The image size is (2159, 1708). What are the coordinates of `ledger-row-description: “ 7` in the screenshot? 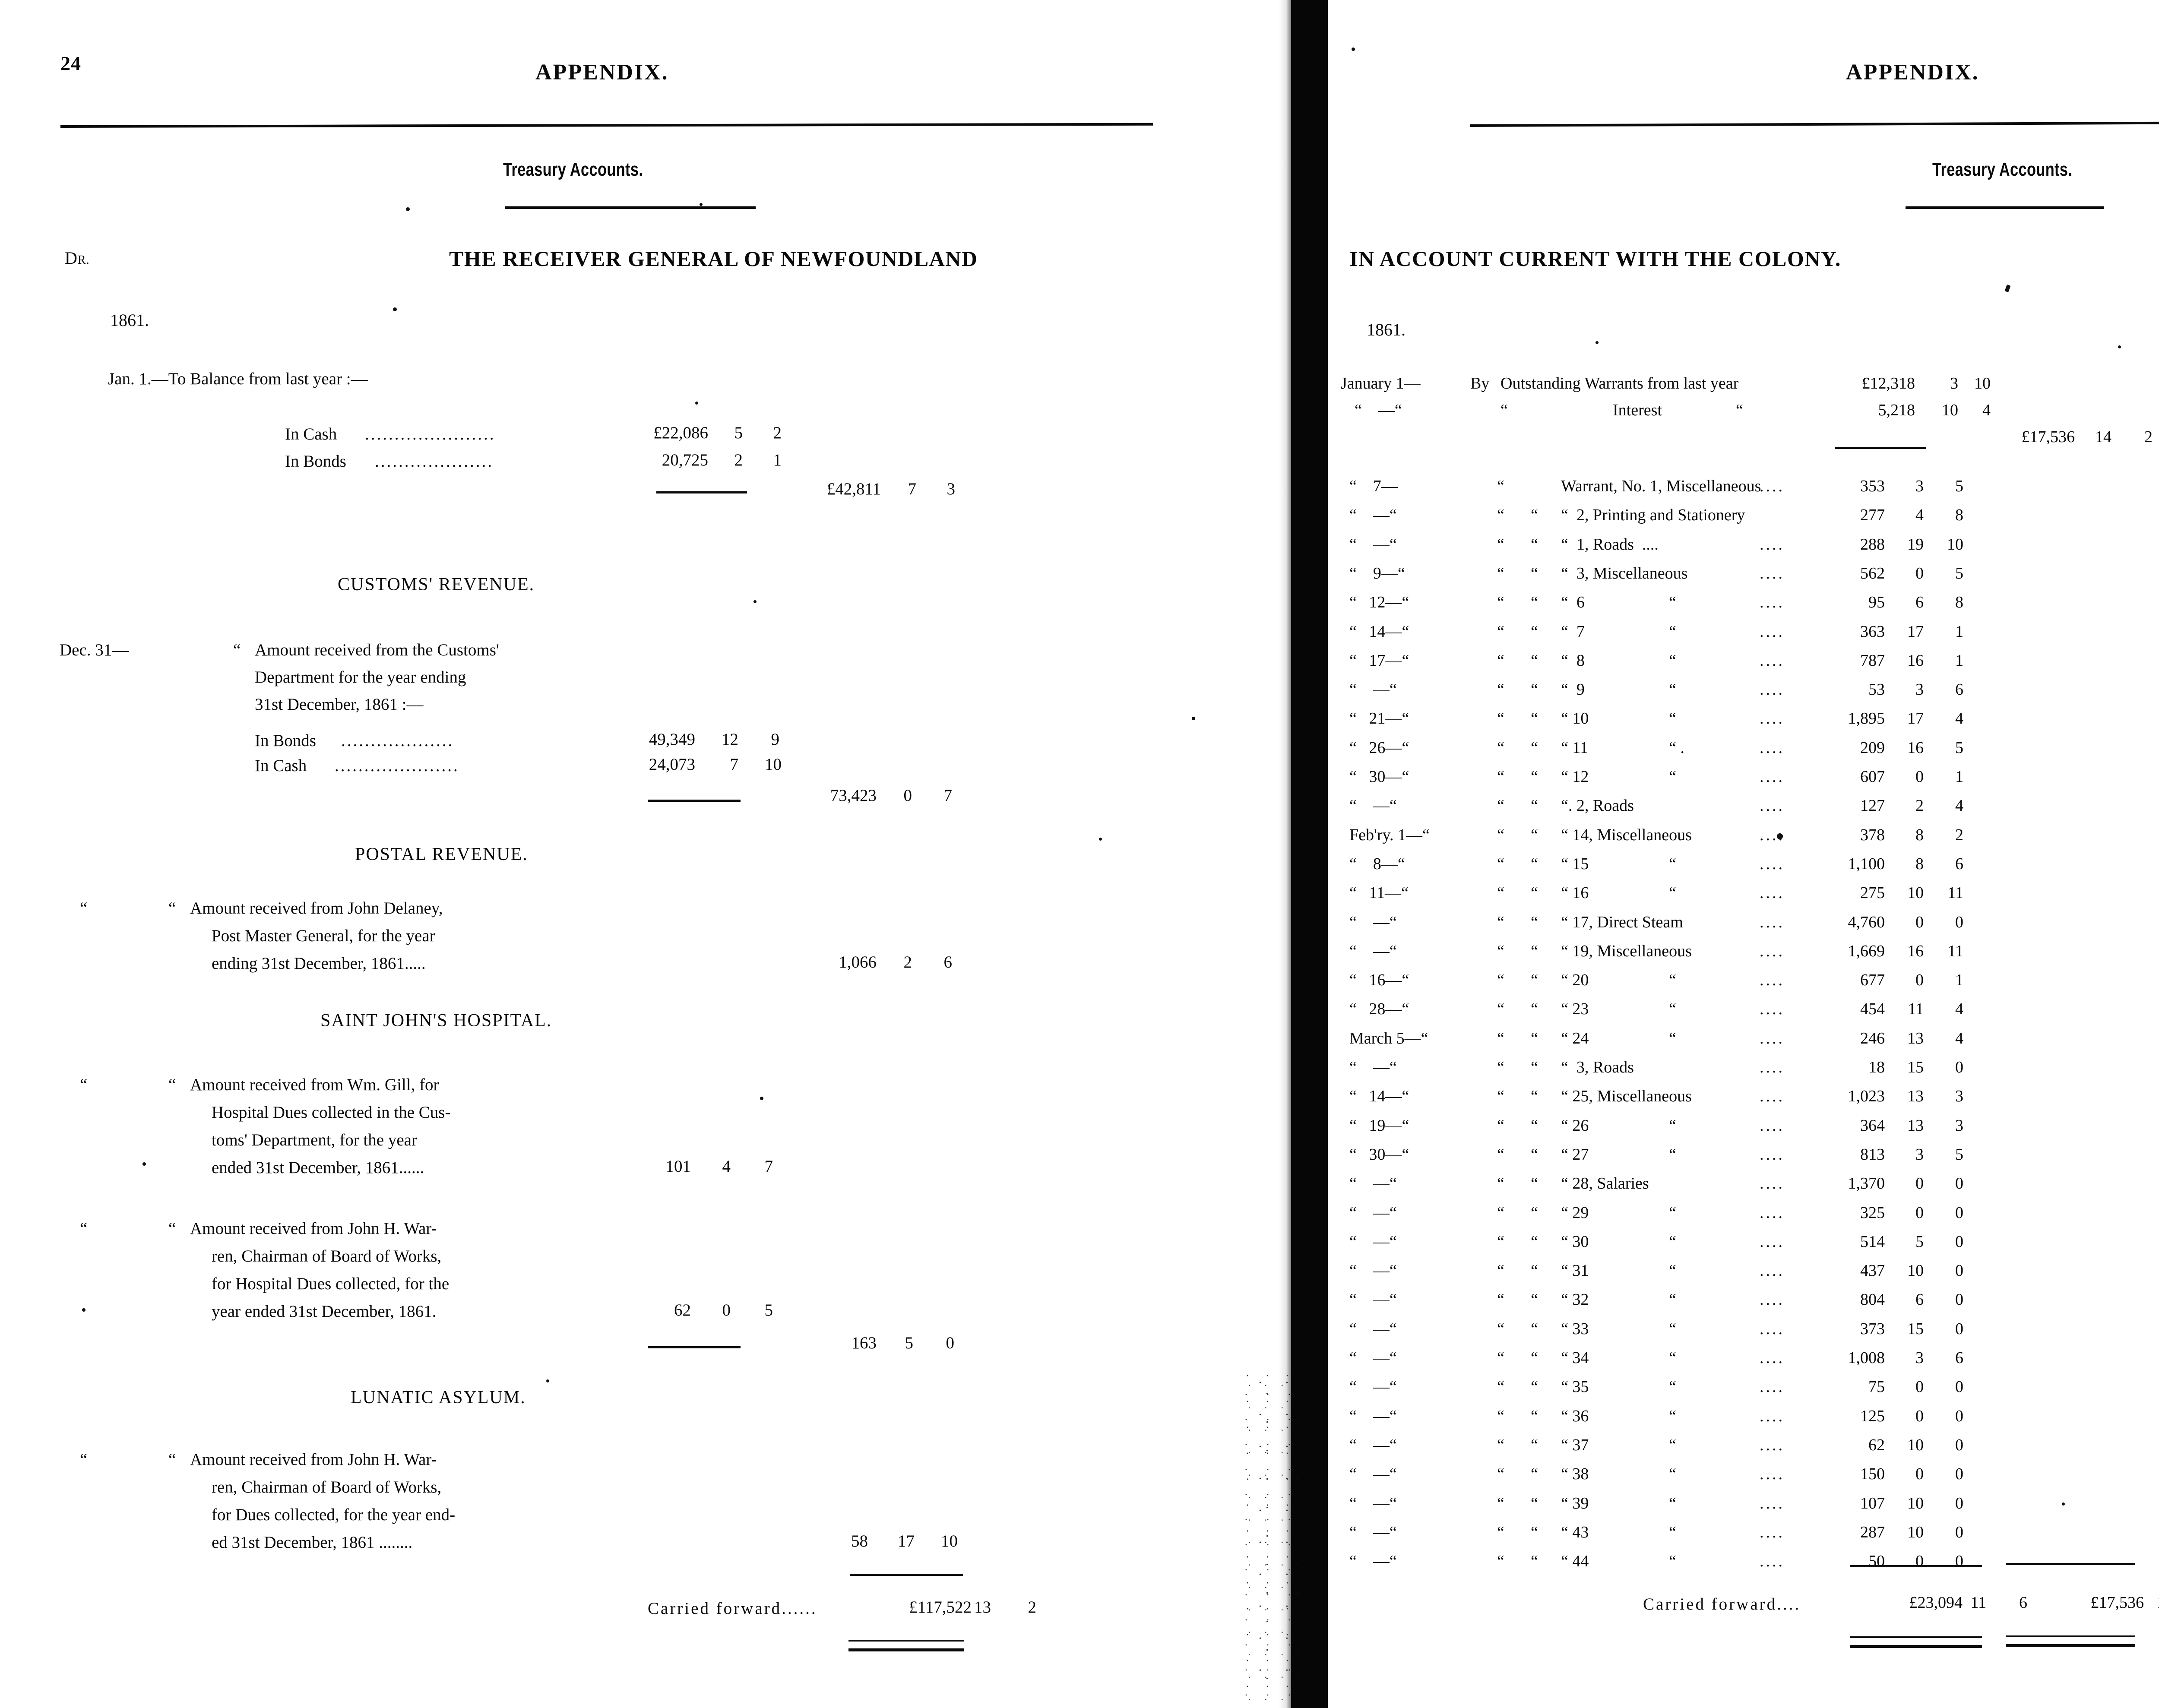 It's located at (1573, 631).